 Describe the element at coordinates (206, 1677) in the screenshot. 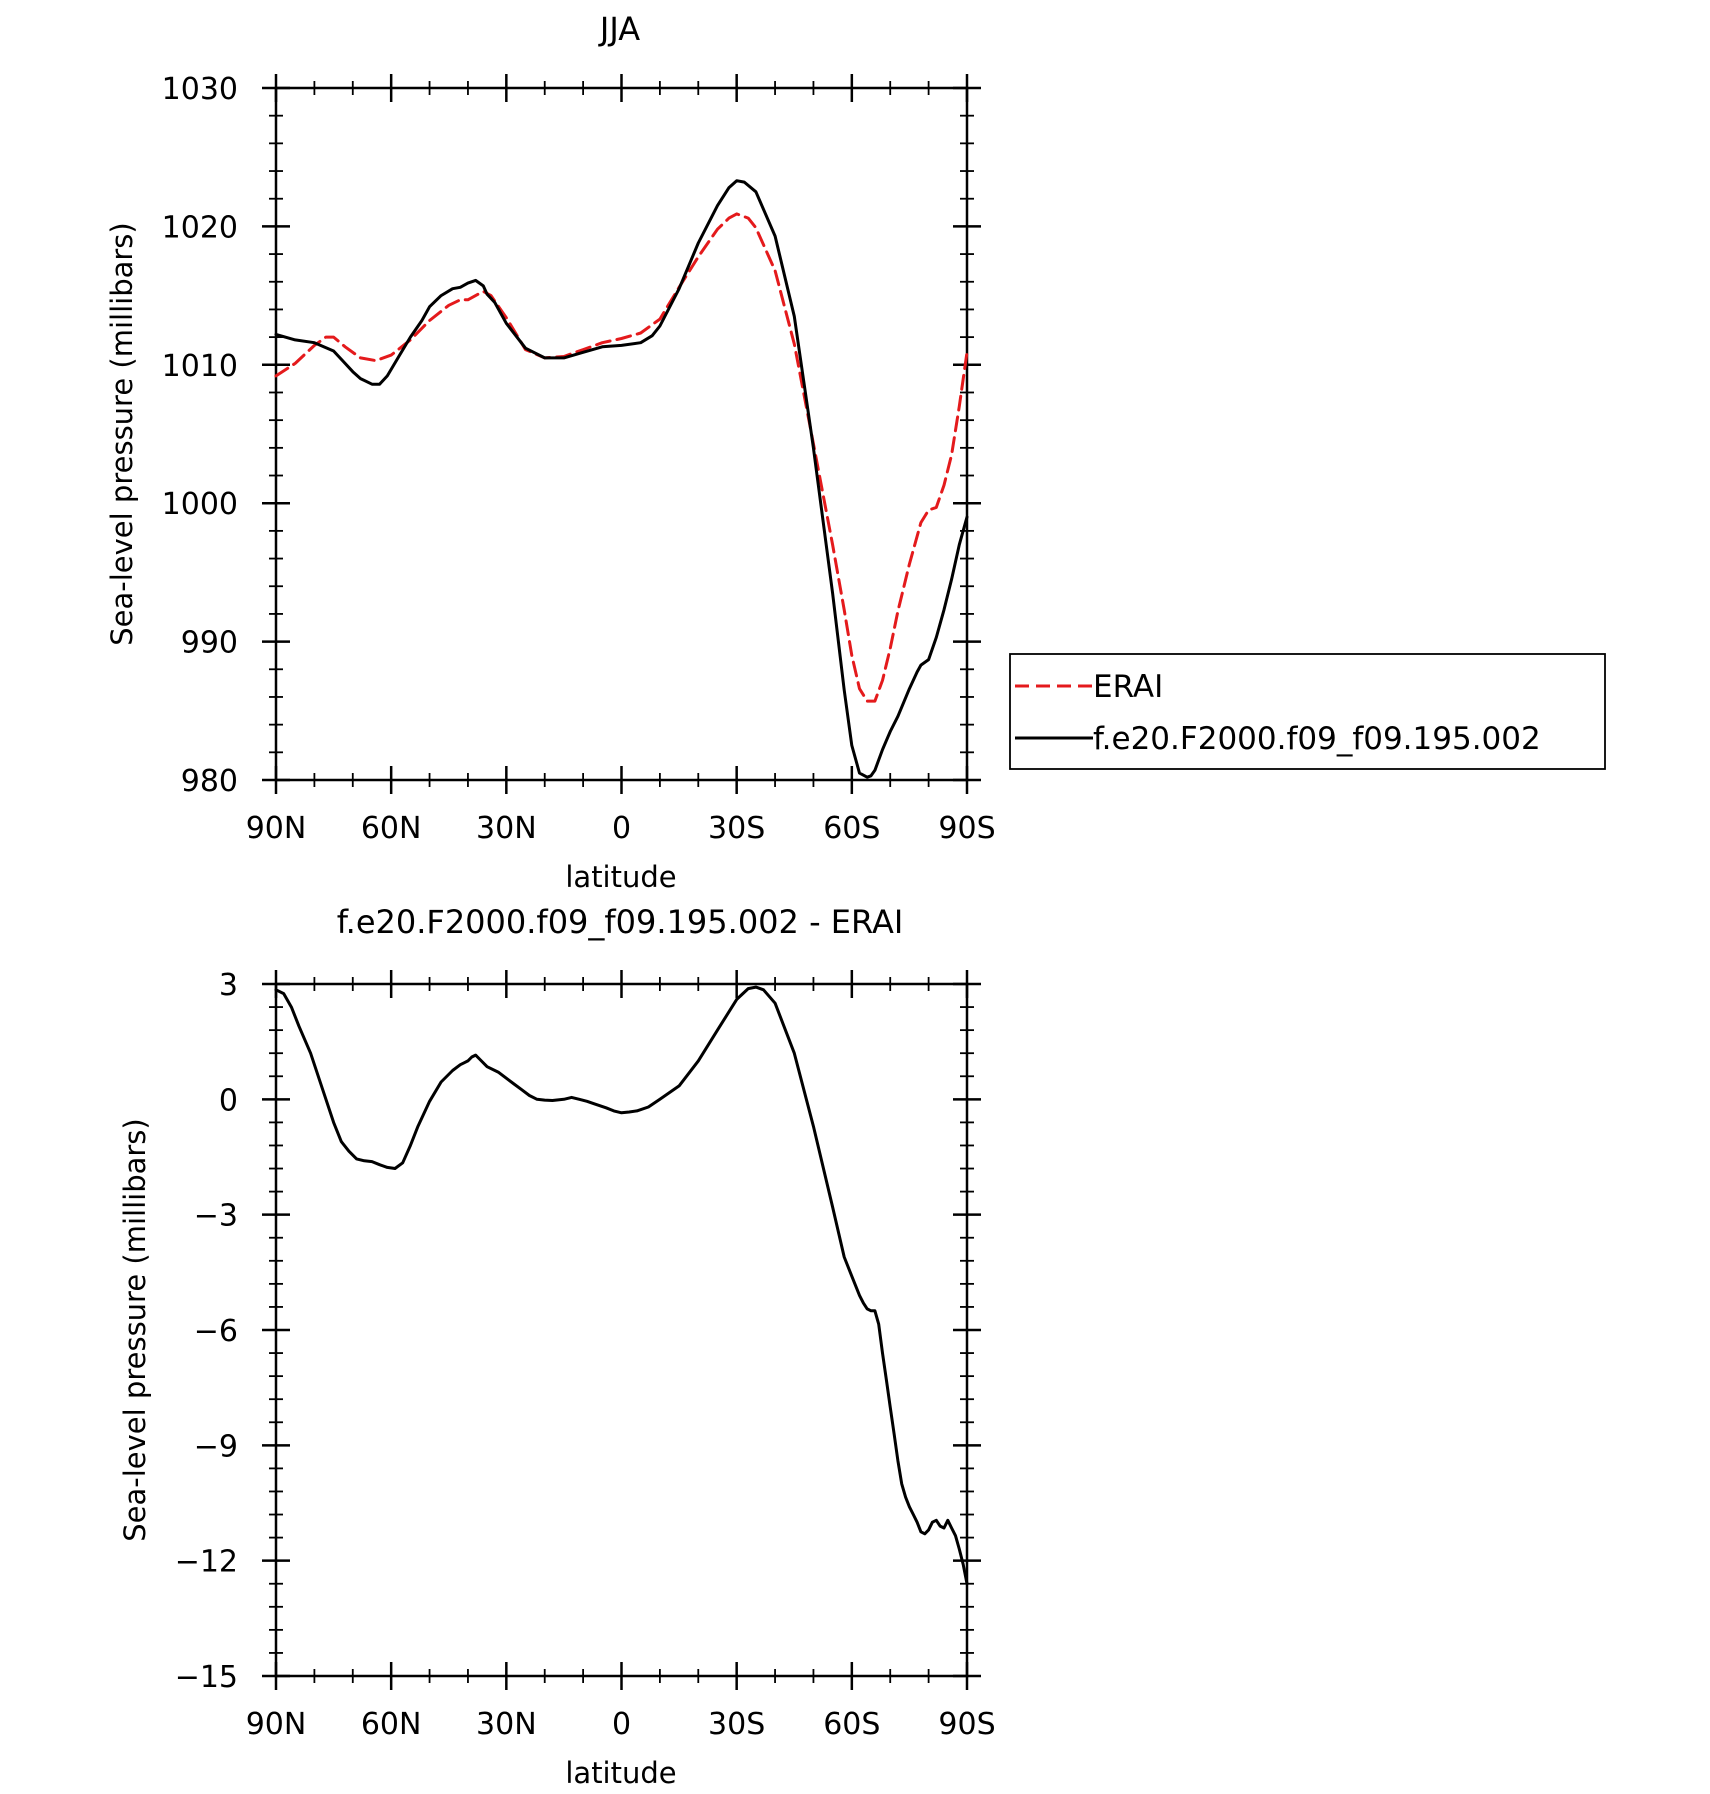

I see `bottom-ytick-label: −15` at that location.